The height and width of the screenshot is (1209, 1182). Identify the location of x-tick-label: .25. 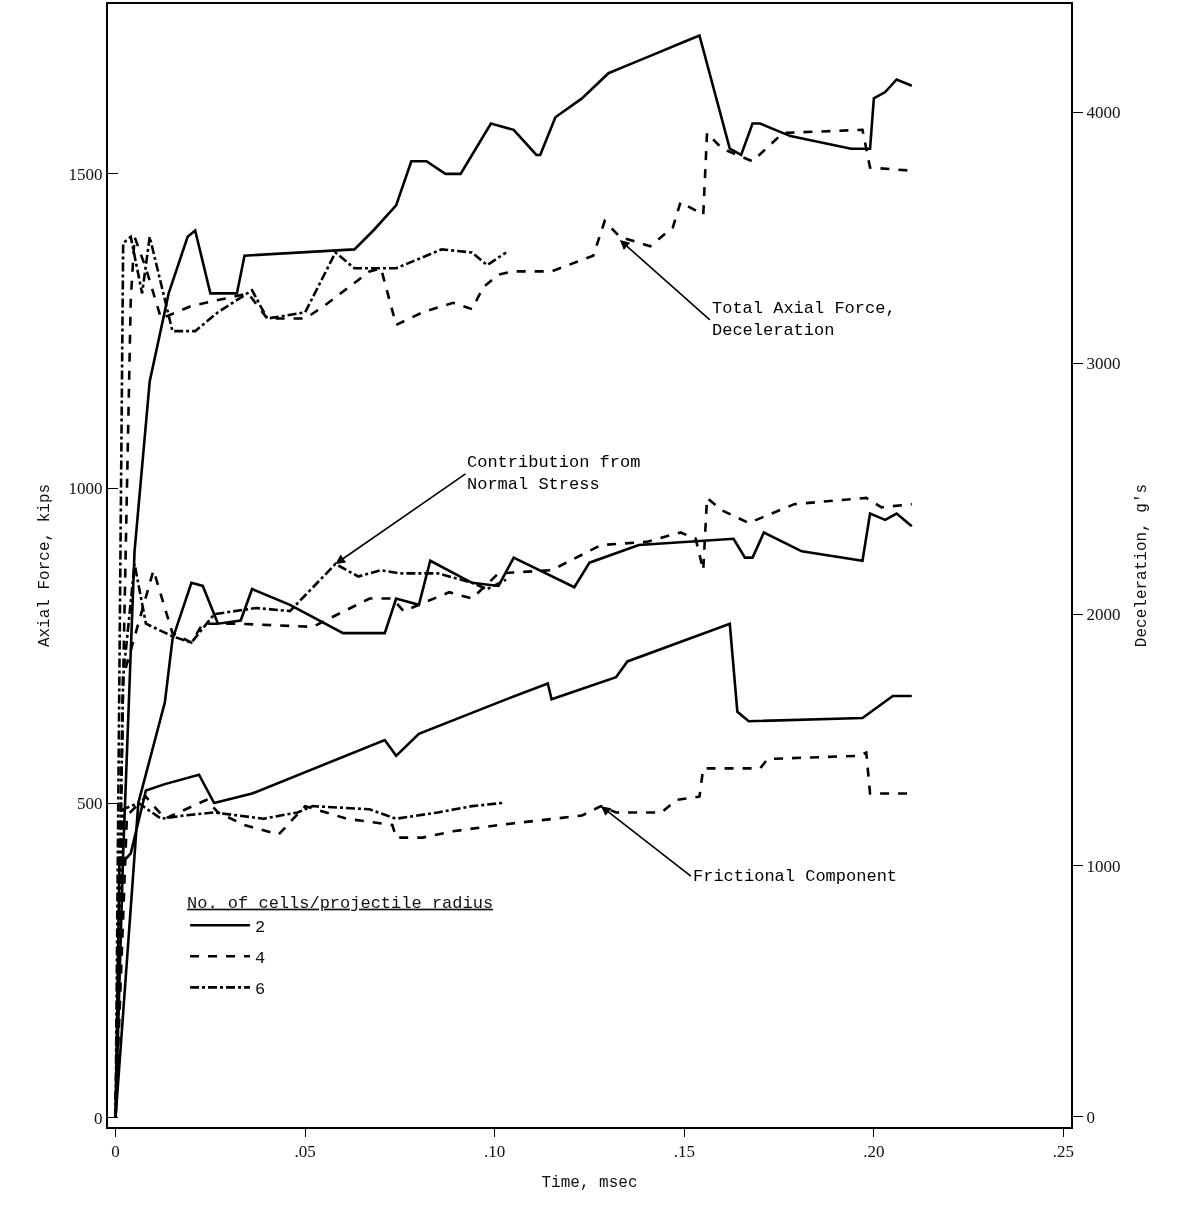
(1063, 1152).